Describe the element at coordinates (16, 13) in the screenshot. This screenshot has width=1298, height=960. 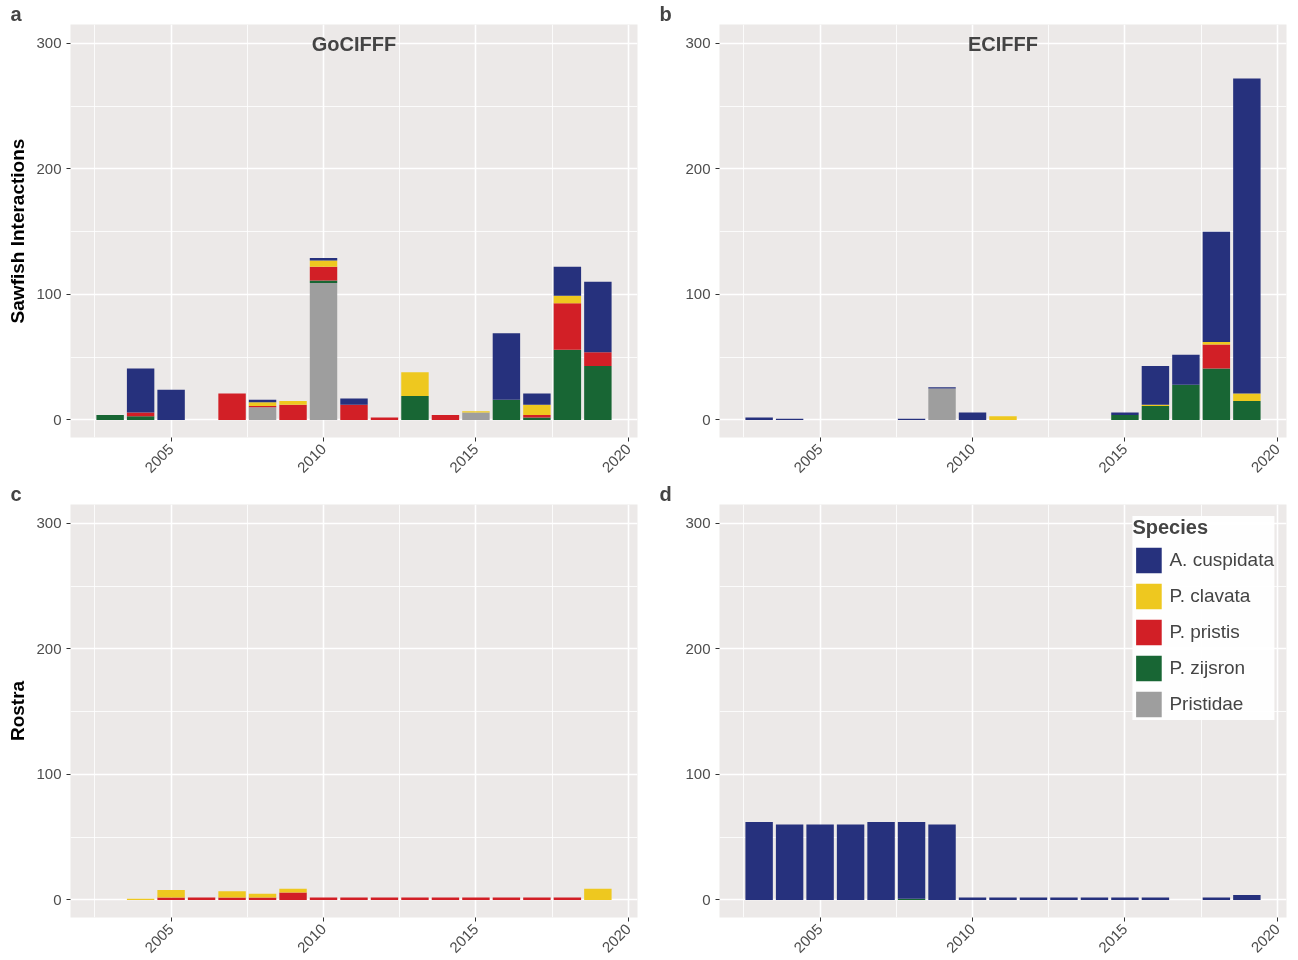
I see `text: a` at that location.